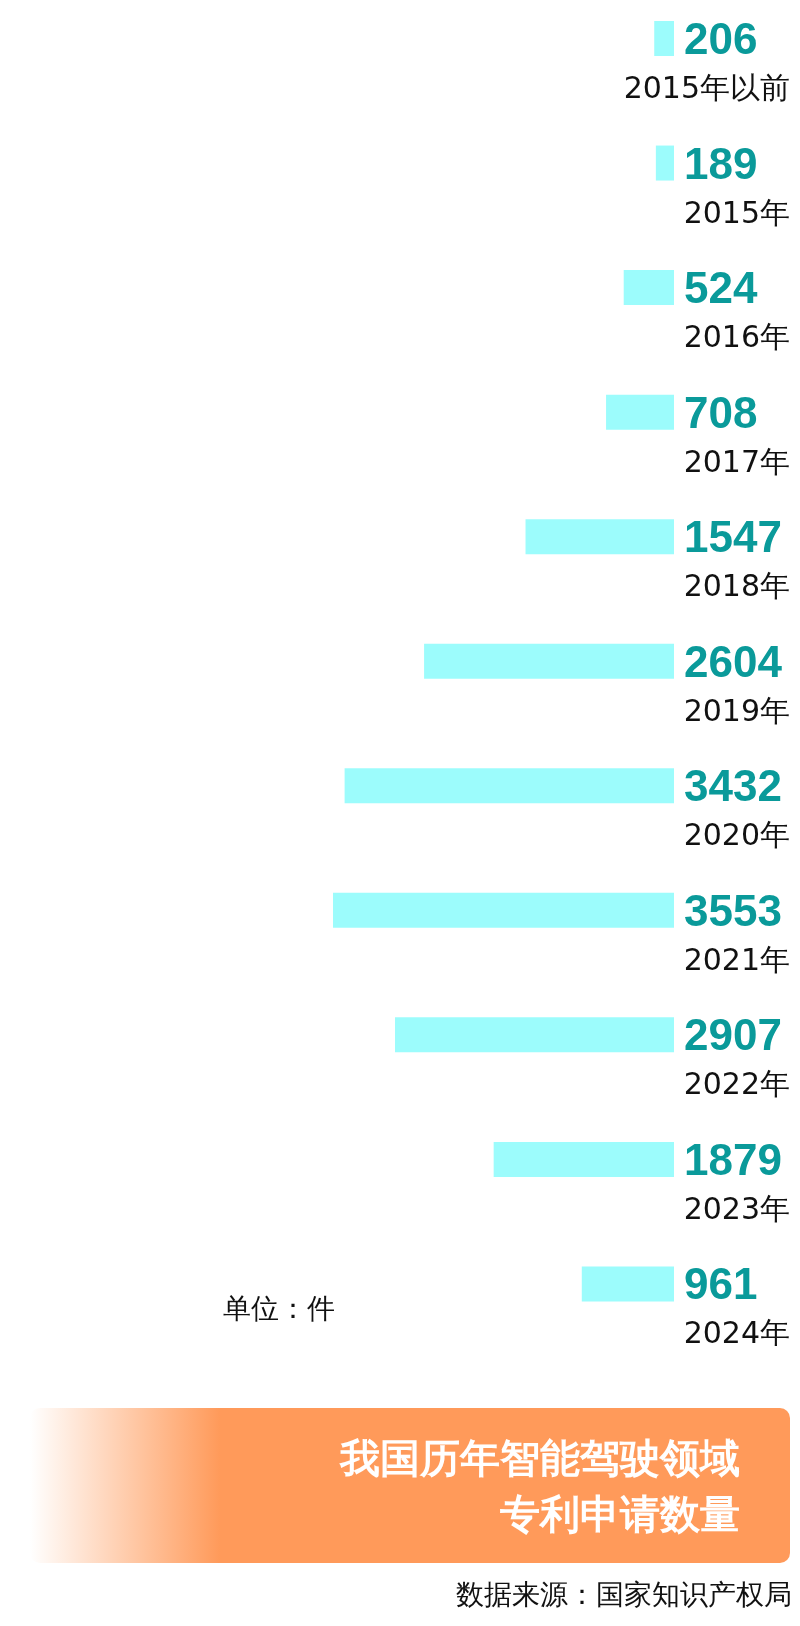 The height and width of the screenshot is (1626, 800). What do you see at coordinates (736, 1084) in the screenshot?
I see `y-tick-label: 2022年` at bounding box center [736, 1084].